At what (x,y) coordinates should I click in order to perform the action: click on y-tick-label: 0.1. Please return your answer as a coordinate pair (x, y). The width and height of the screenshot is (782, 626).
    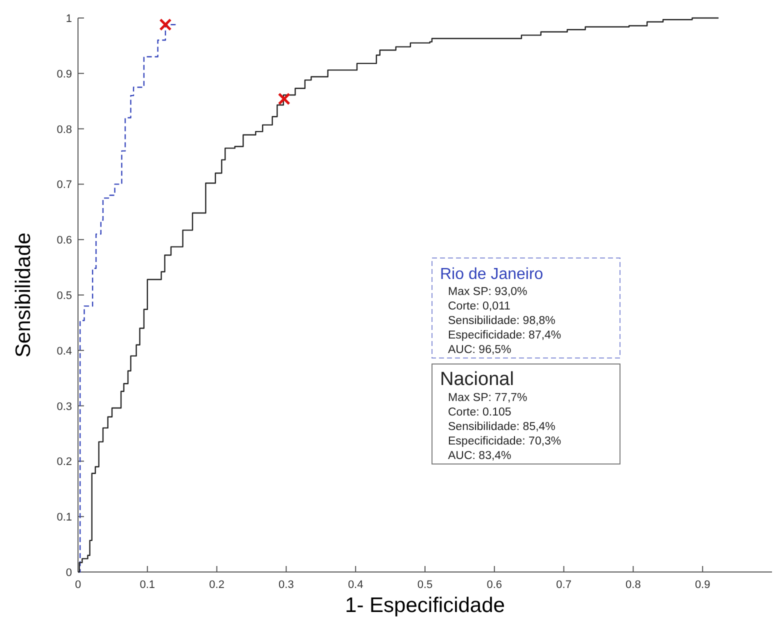
    Looking at the image, I should click on (64, 518).